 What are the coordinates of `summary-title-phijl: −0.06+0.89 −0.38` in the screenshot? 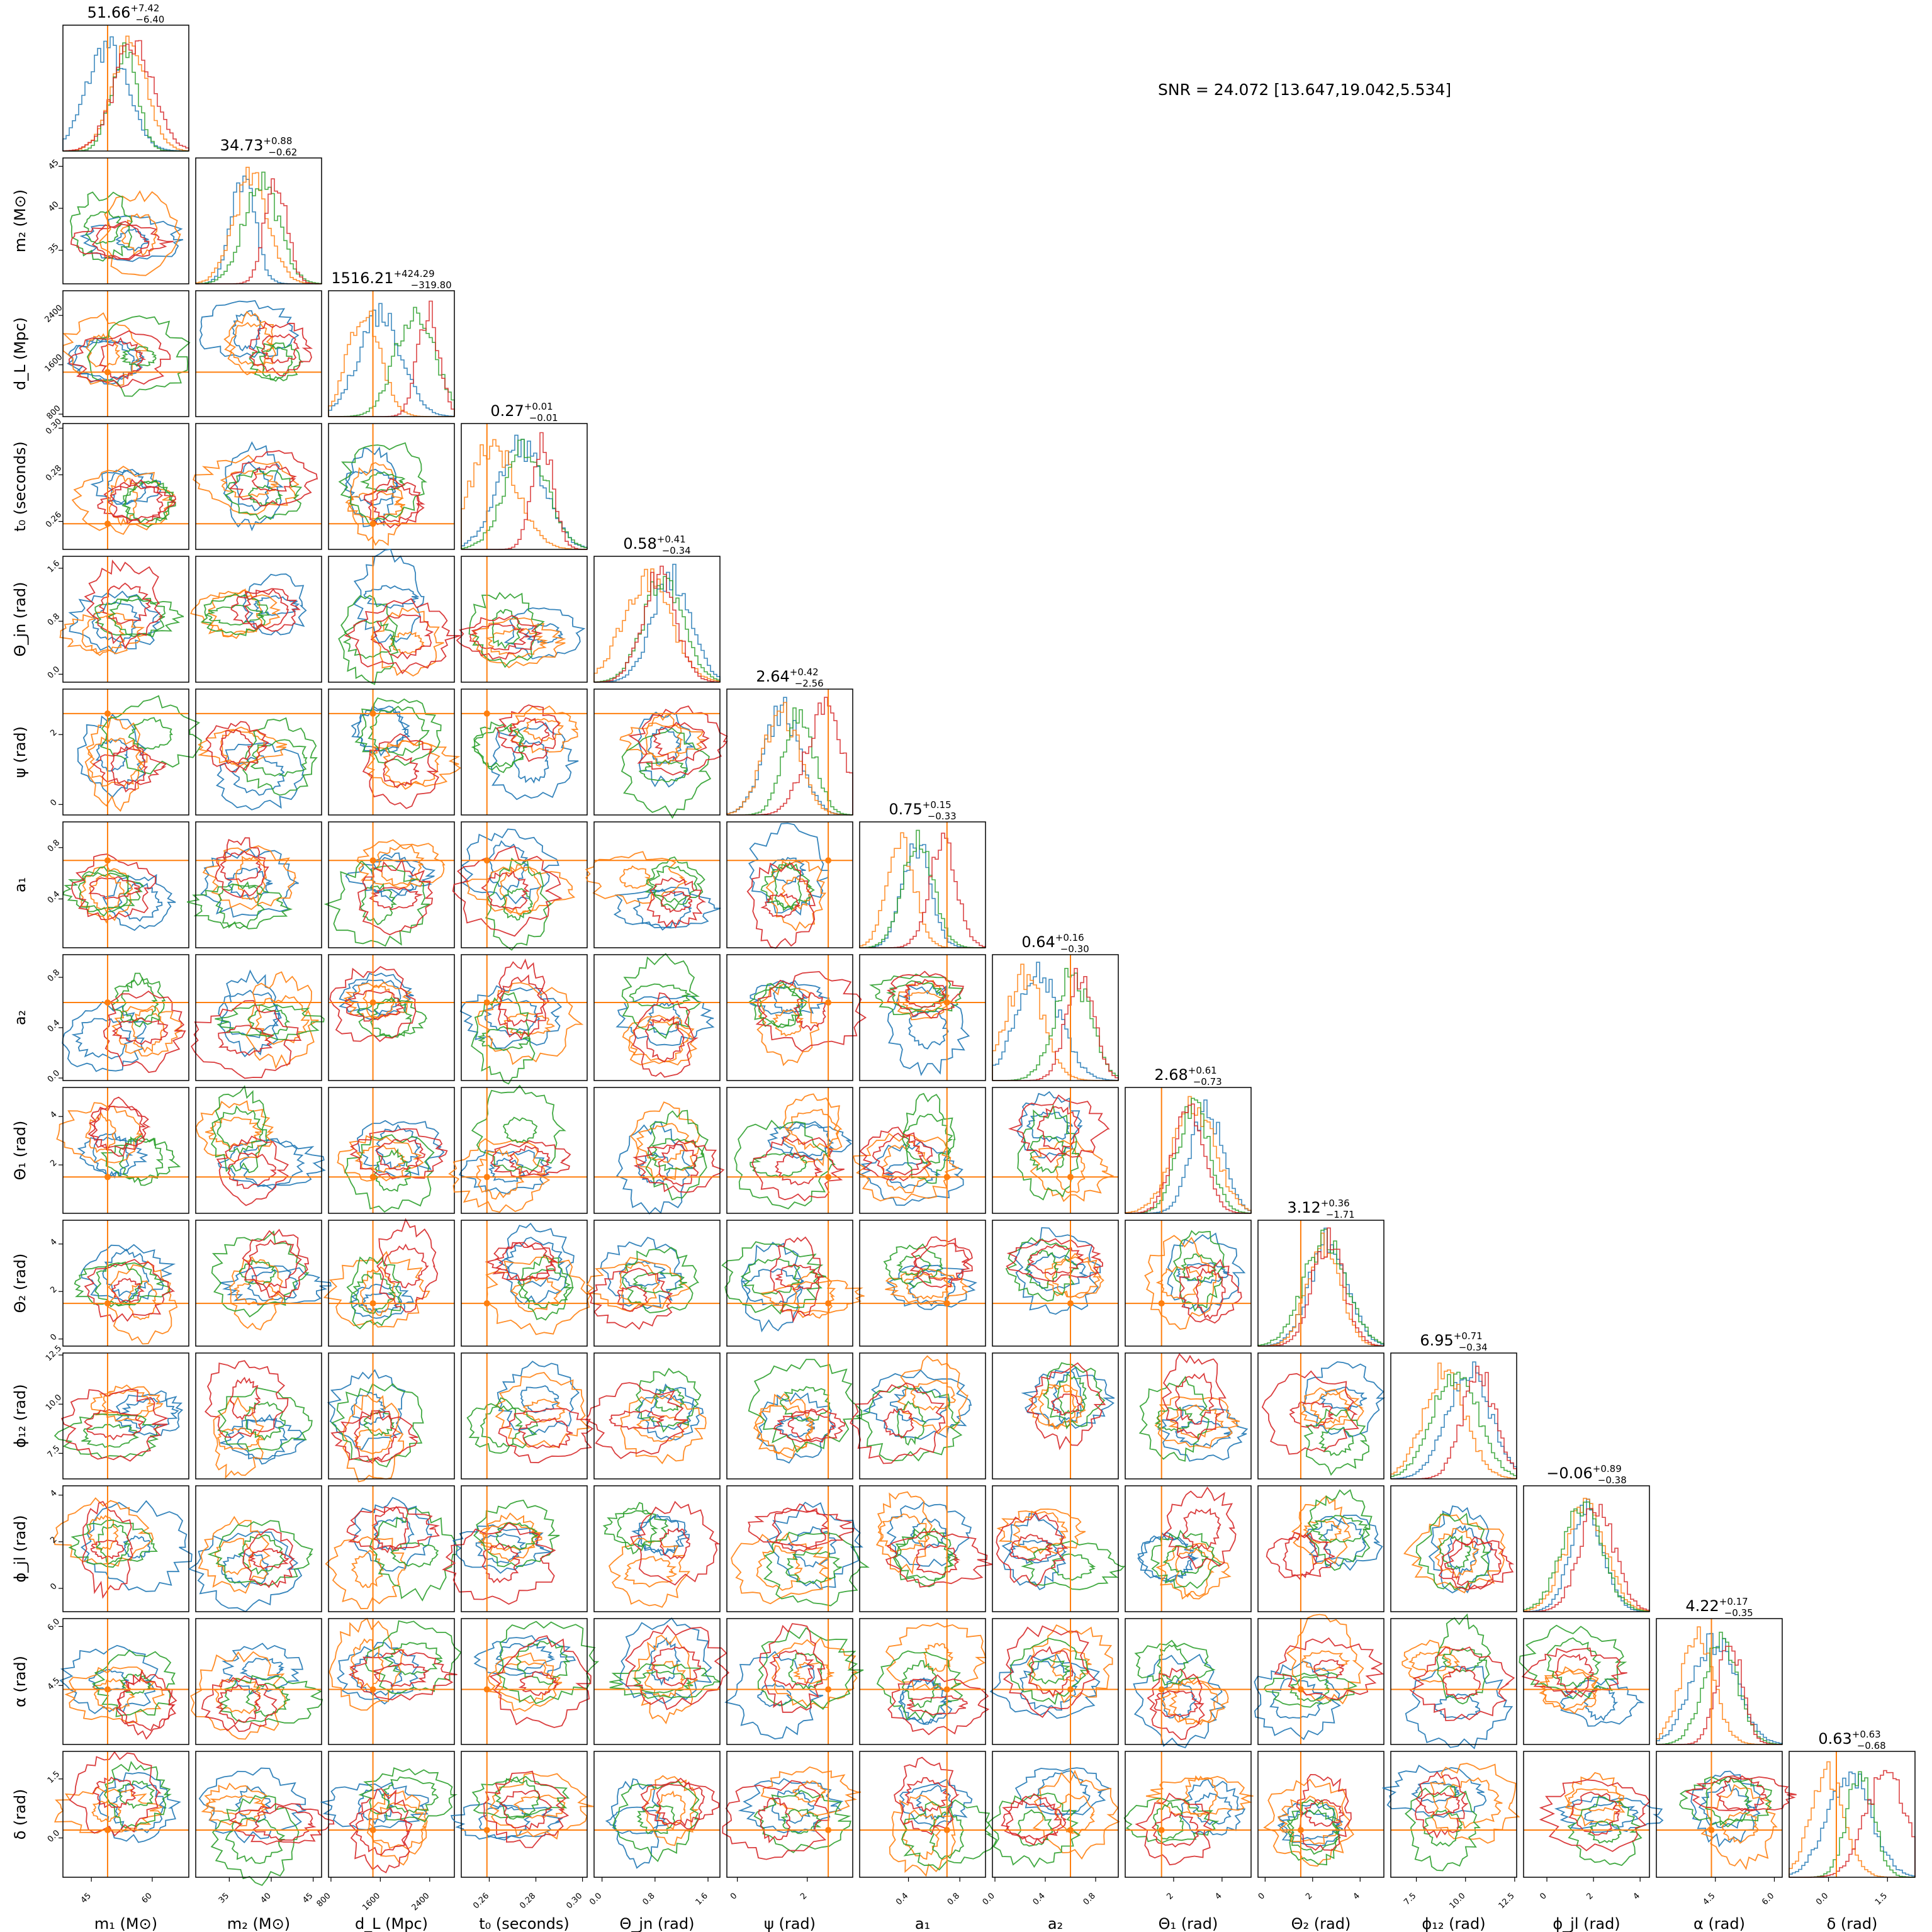 It's located at (1586, 1474).